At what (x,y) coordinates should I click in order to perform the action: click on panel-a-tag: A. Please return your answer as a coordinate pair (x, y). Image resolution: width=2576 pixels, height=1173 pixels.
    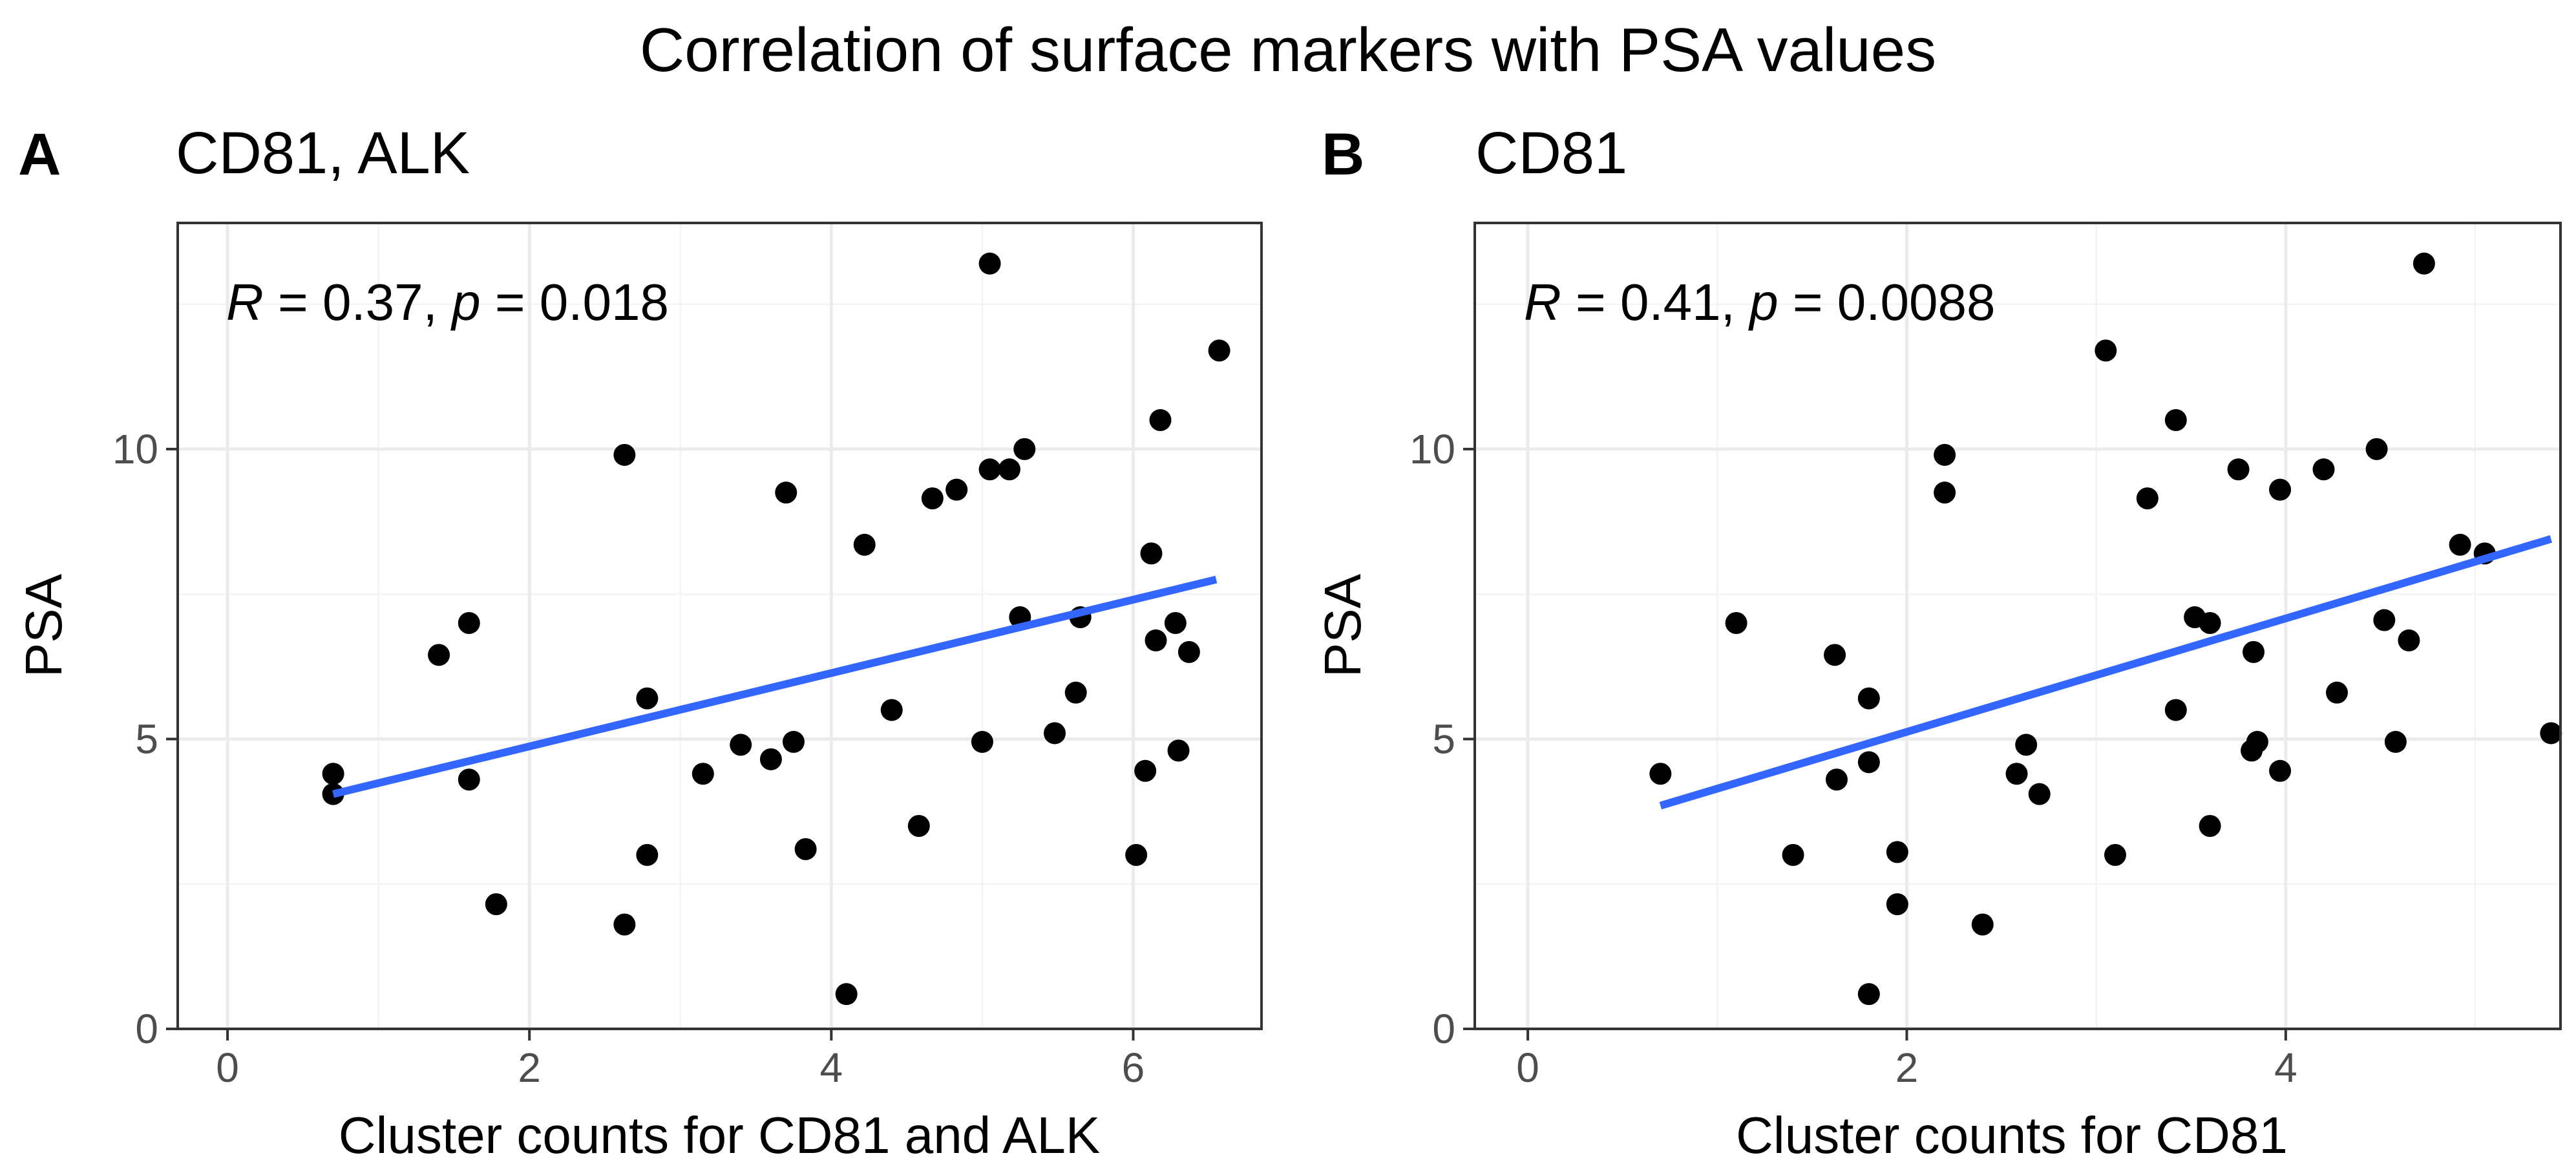
    Looking at the image, I should click on (39, 155).